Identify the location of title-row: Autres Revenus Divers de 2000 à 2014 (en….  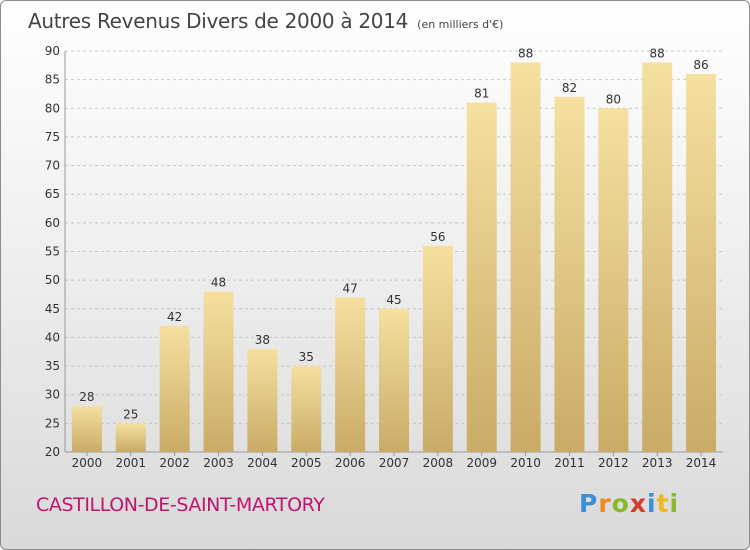
(265, 21).